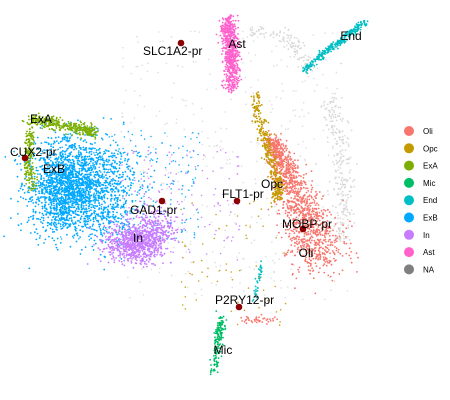  What do you see at coordinates (409, 182) in the screenshot?
I see `legend-key-mic` at bounding box center [409, 182].